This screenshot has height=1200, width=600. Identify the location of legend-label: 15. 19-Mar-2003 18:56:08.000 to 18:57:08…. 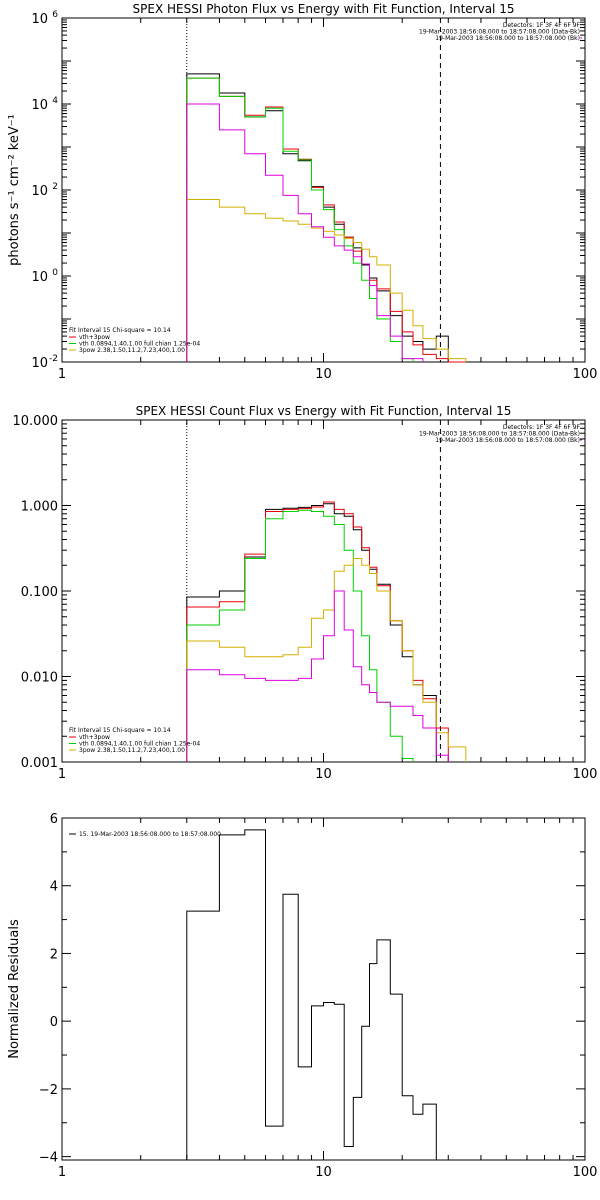
(150, 834).